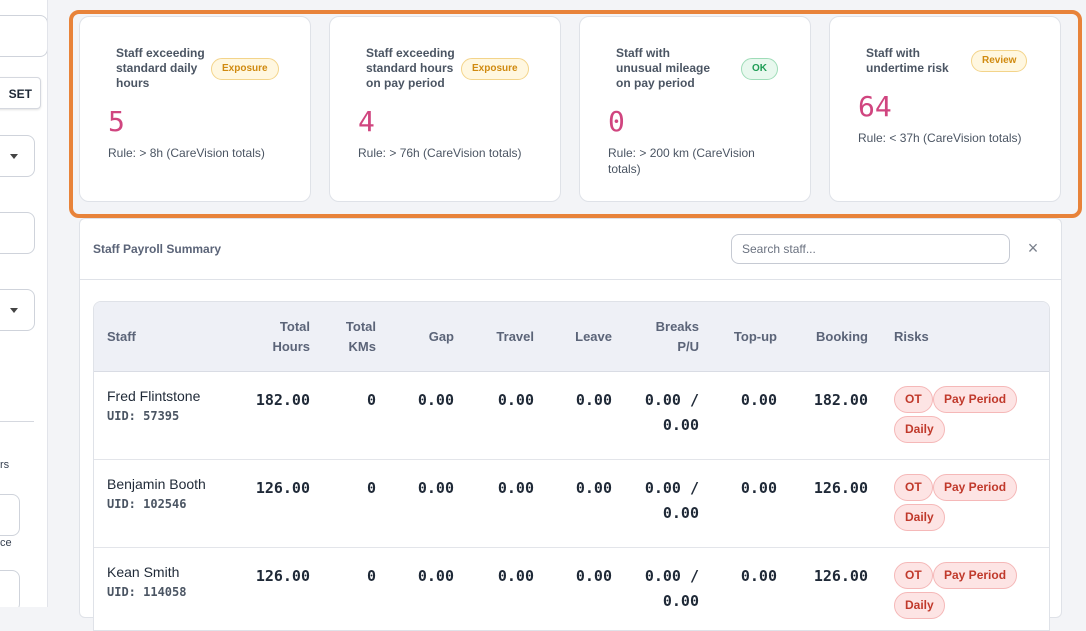  I want to click on cell-total-hours: 182.00, so click(282, 400).